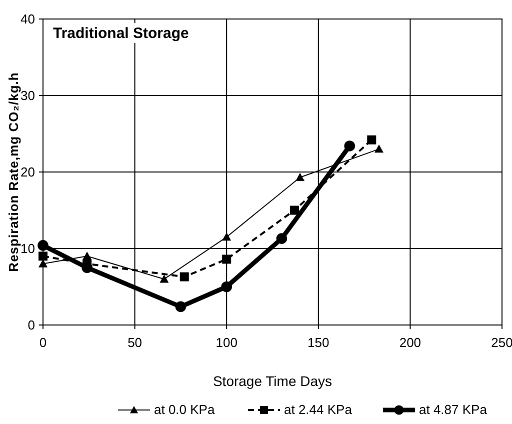 The width and height of the screenshot is (512, 424). Describe the element at coordinates (13, 172) in the screenshot. I see `y-axis-title: Respiration Rate,mg CO₂/kg.h` at that location.